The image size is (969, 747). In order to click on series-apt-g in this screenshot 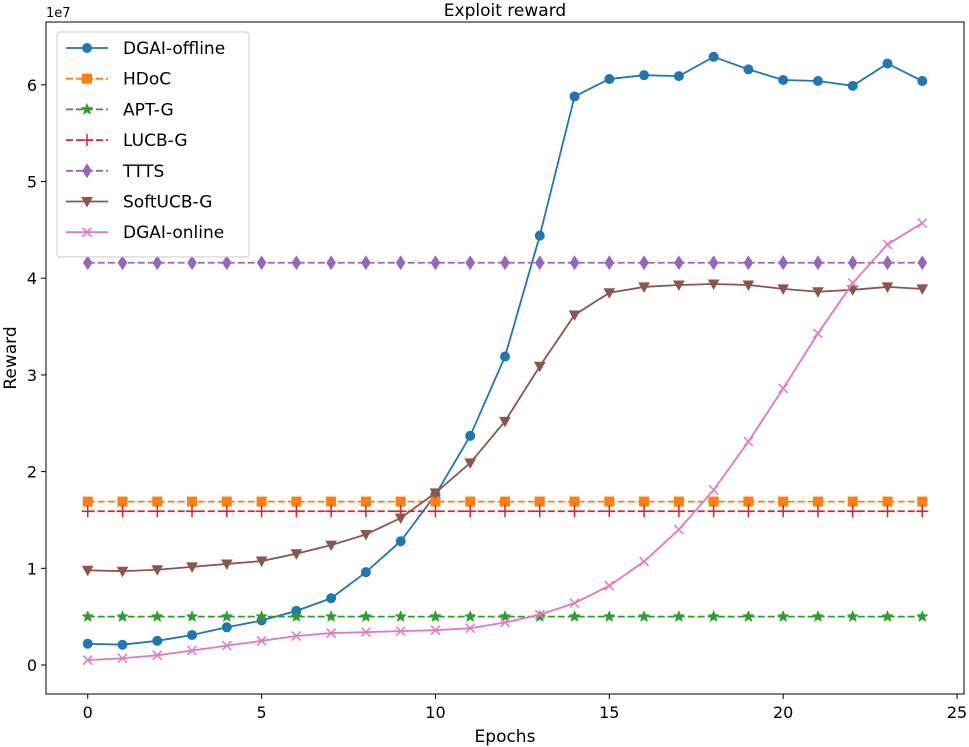, I will do `click(505, 616)`.